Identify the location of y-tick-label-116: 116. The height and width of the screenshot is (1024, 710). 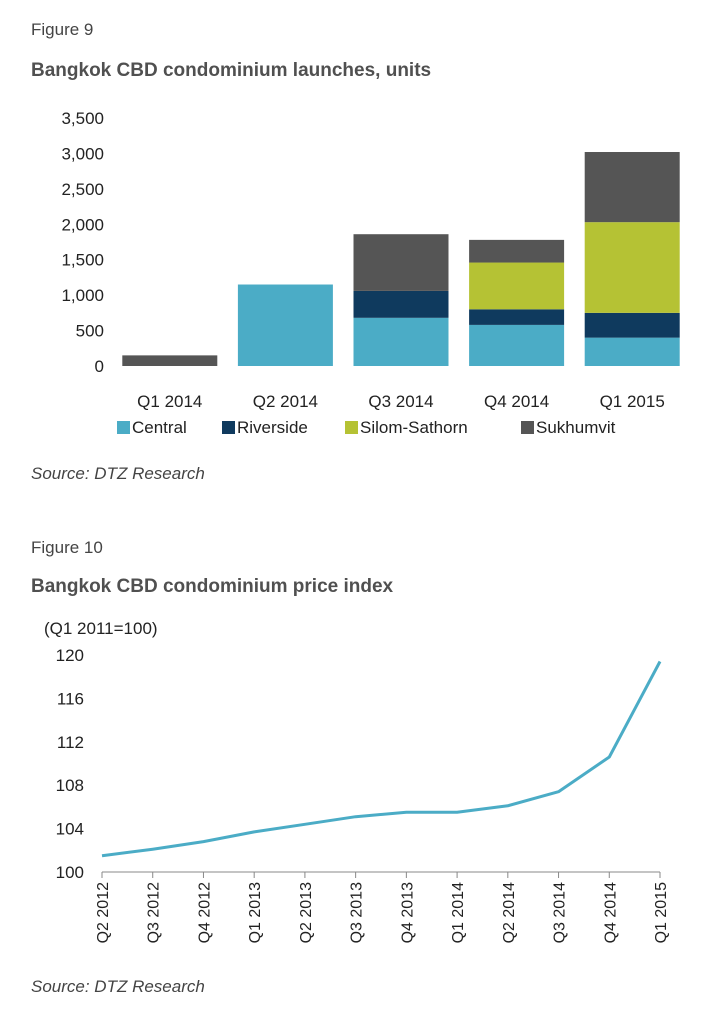
(70, 698).